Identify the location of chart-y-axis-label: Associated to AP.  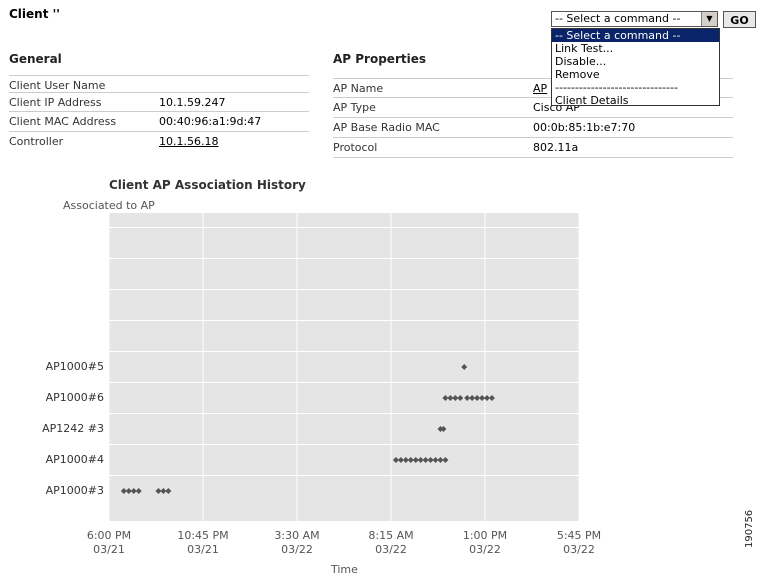
(109, 205).